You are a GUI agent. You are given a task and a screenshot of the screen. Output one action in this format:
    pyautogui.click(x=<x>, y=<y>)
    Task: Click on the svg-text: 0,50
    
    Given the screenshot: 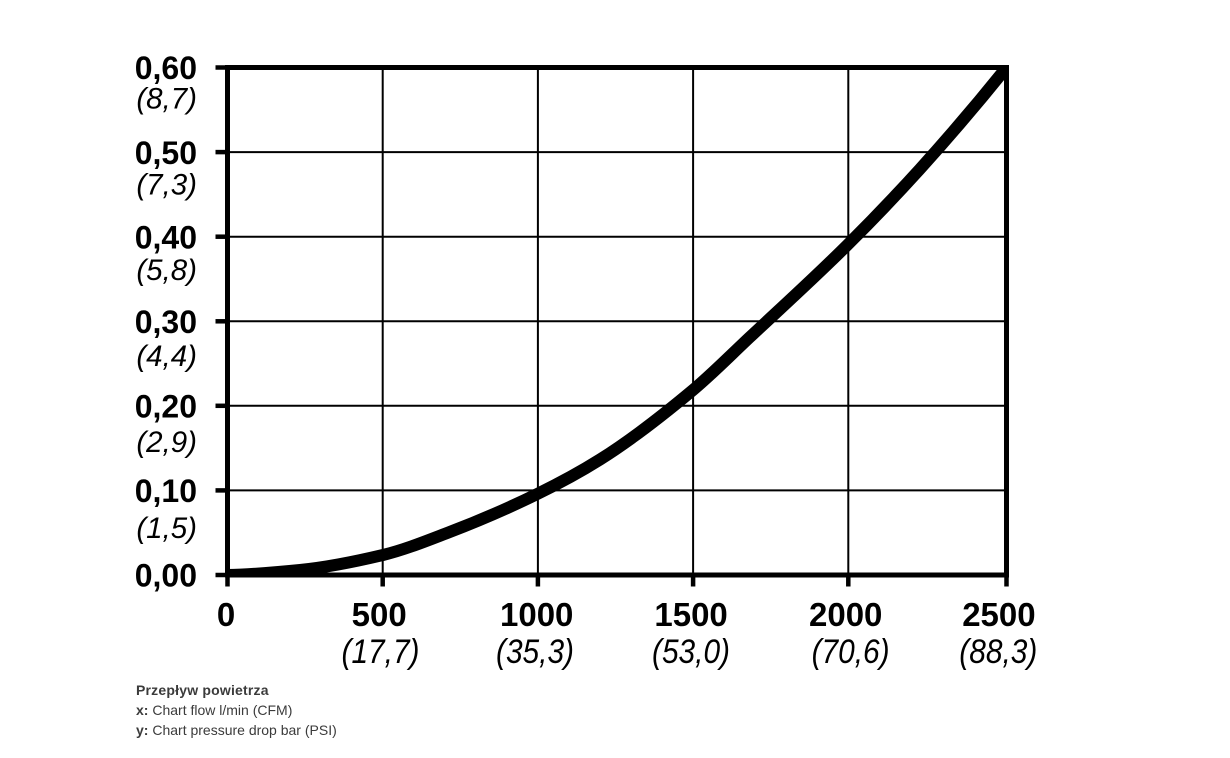 What is the action you would take?
    pyautogui.click(x=166, y=153)
    